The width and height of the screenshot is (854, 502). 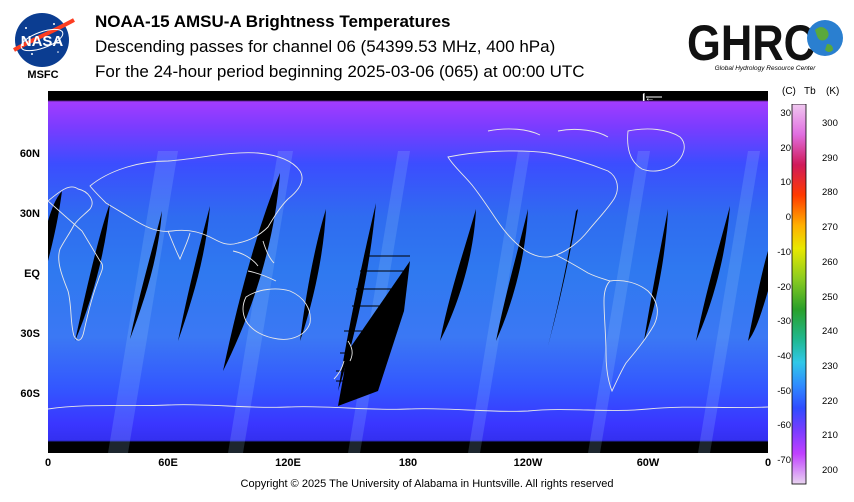 I want to click on colorbar-kelvin-tick: 230, so click(x=830, y=366).